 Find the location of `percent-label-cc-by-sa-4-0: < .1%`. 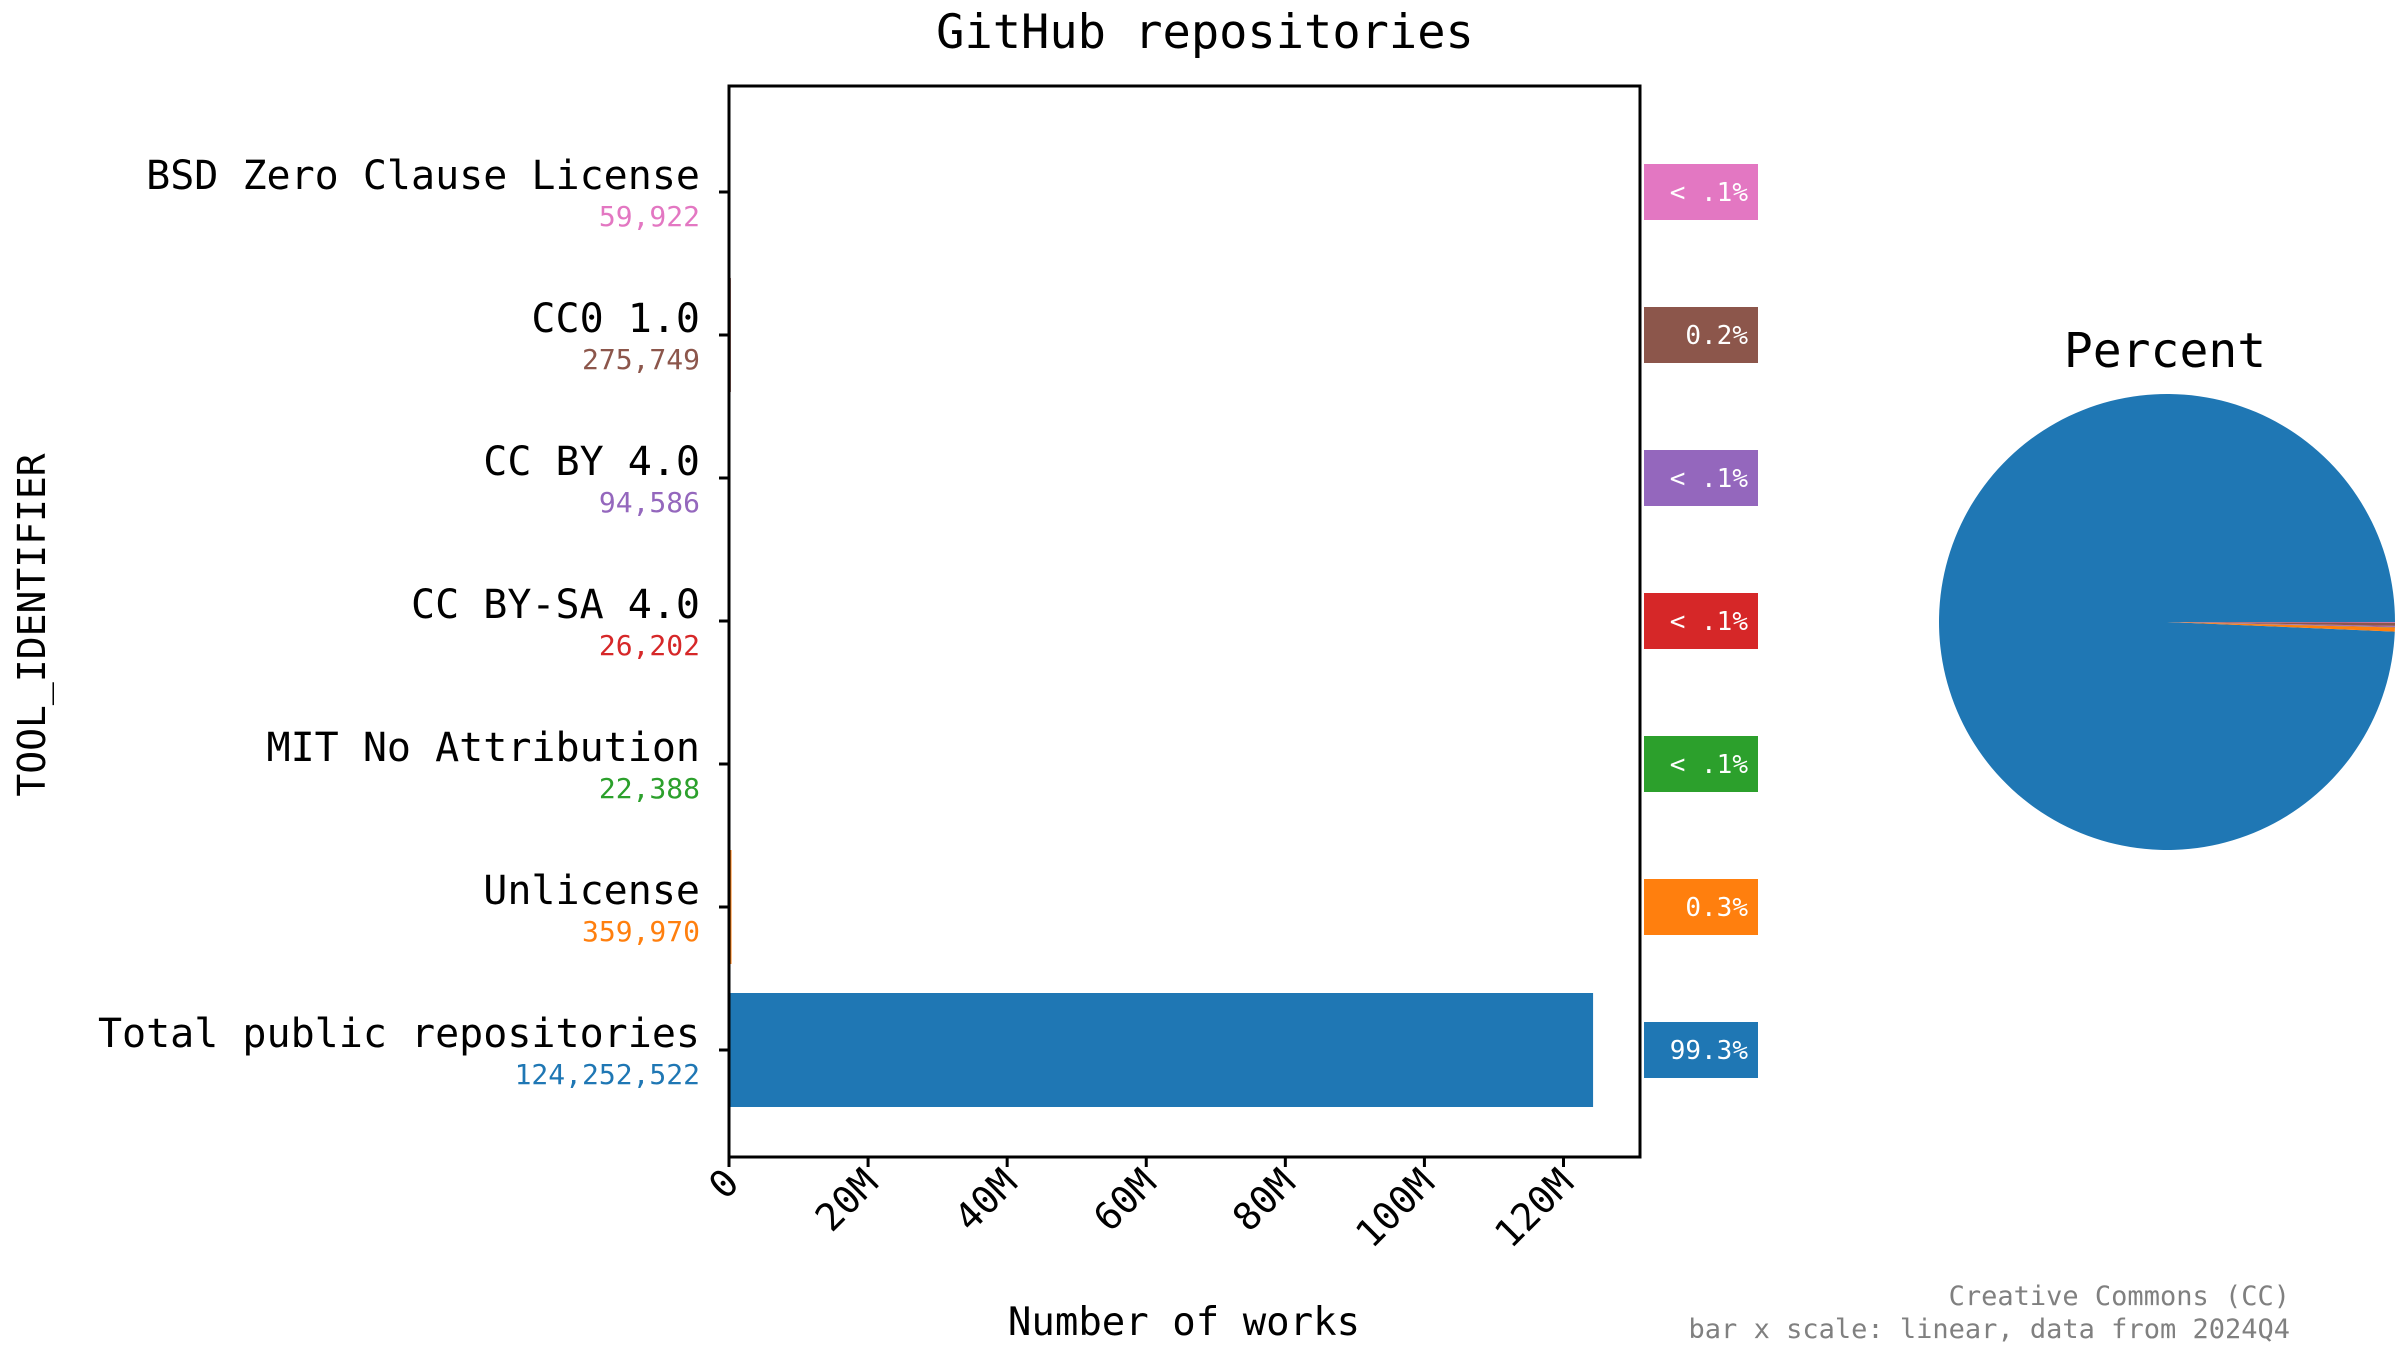

percent-label-cc-by-sa-4-0: < .1% is located at coordinates (1709, 622).